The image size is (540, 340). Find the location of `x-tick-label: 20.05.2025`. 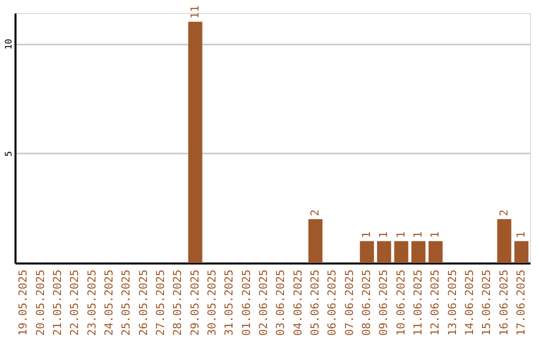

x-tick-label: 20.05.2025 is located at coordinates (40, 303).